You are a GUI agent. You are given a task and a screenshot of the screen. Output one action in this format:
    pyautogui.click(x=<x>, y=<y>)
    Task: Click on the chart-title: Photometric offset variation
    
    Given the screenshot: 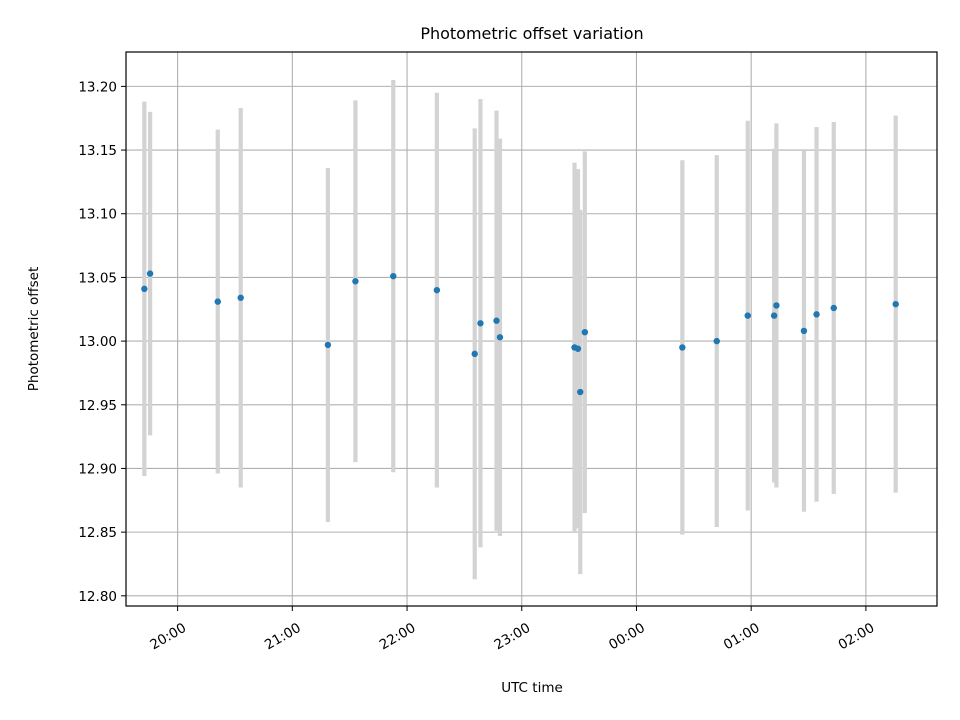 What is the action you would take?
    pyautogui.click(x=531, y=33)
    